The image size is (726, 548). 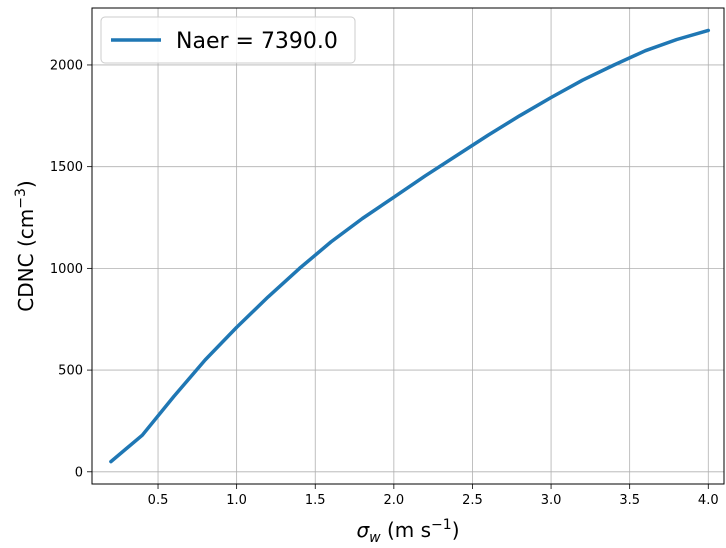 I want to click on x-tick-label: 1.0, so click(x=236, y=500).